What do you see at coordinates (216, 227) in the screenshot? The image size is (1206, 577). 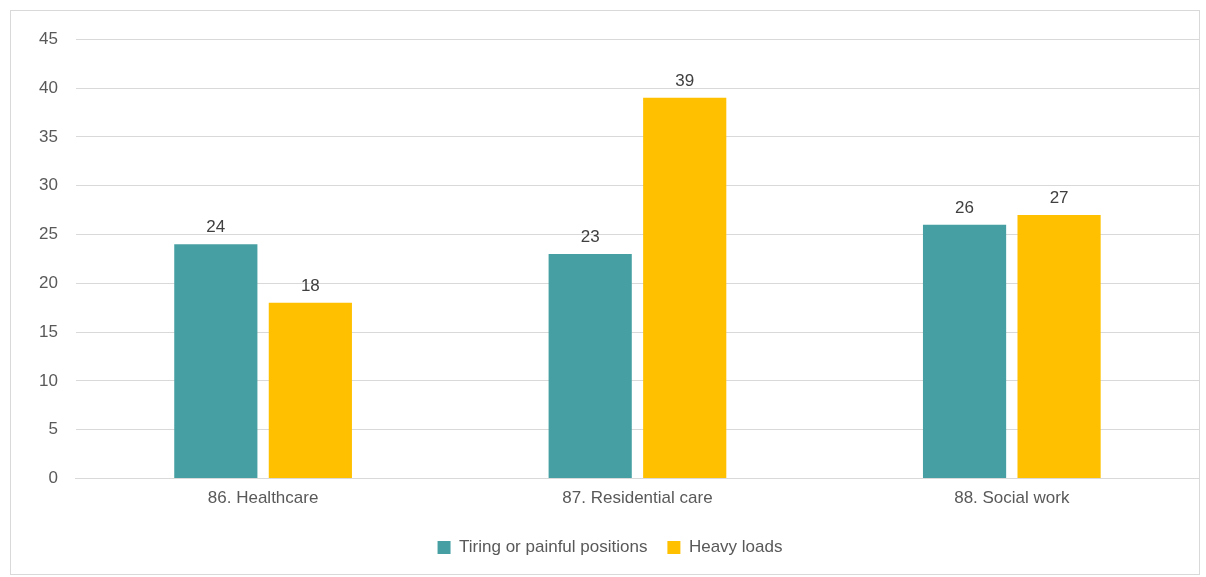 I see `data-label: 24` at bounding box center [216, 227].